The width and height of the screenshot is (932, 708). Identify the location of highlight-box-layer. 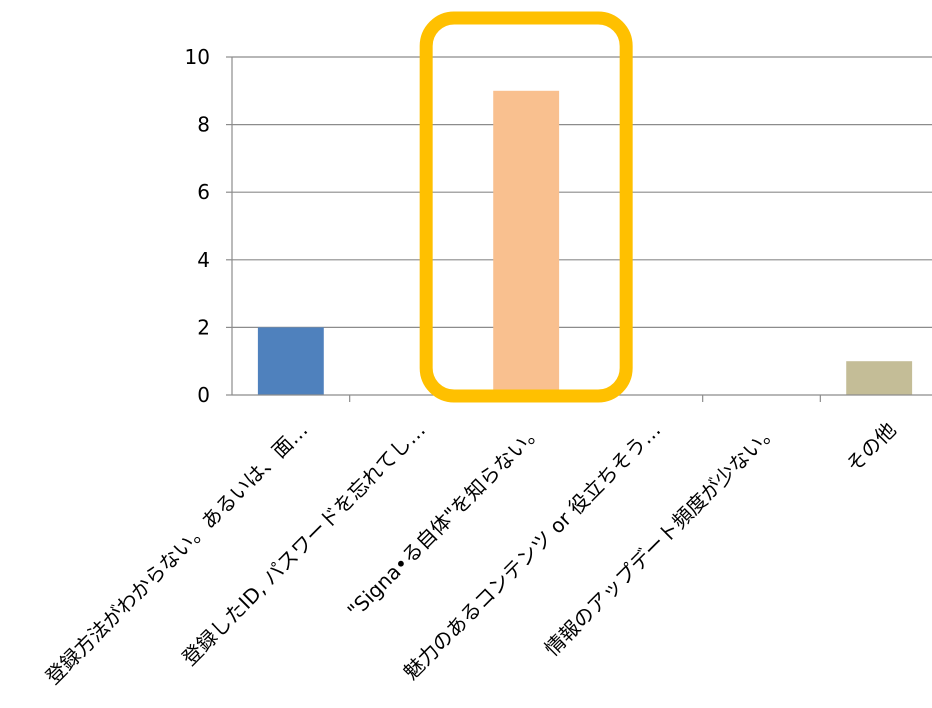
(526, 207).